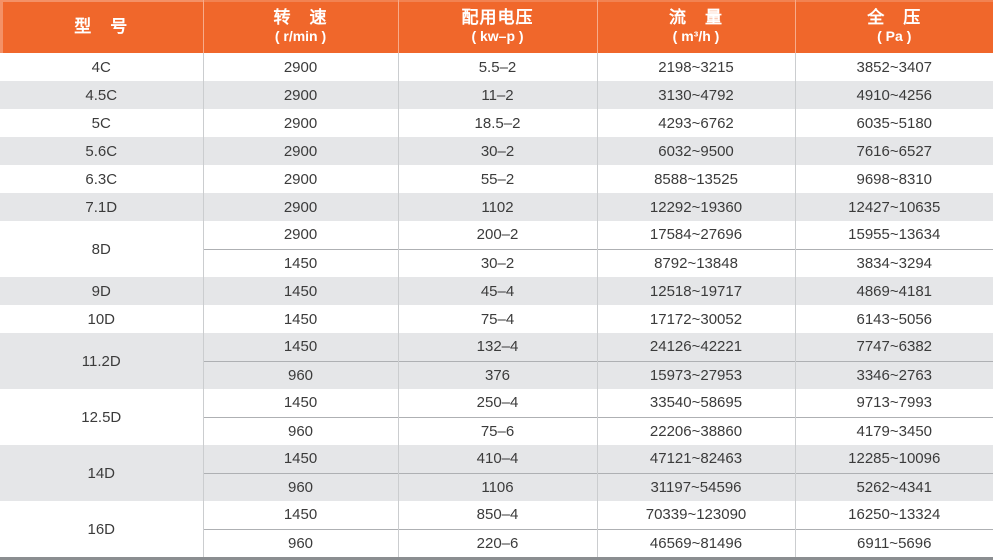 The width and height of the screenshot is (993, 560). I want to click on col-header-pressure: 全 压 ( Pa ), so click(894, 26).